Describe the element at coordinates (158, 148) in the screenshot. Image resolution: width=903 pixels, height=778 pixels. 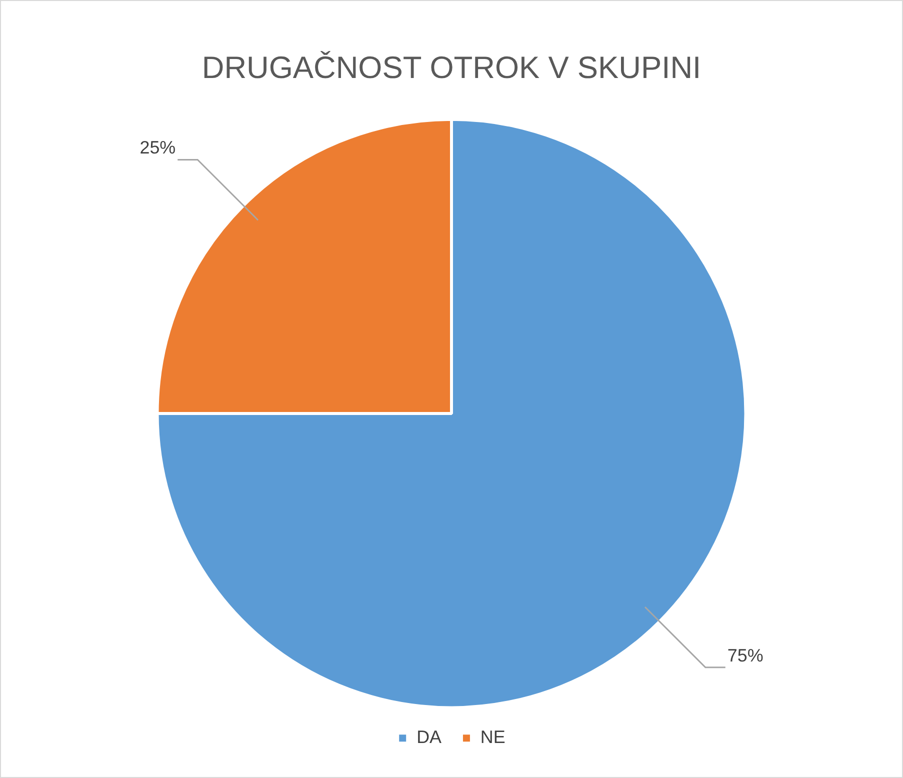
I see `data-label: 25%` at that location.